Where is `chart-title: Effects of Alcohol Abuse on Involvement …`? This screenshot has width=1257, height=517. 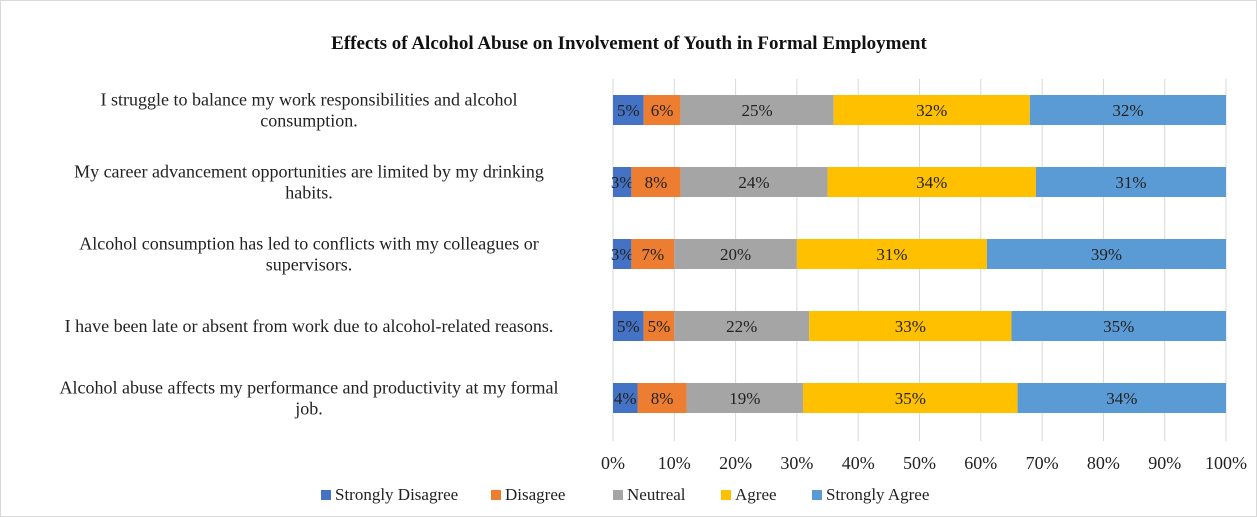 chart-title: Effects of Alcohol Abuse on Involvement … is located at coordinates (629, 43).